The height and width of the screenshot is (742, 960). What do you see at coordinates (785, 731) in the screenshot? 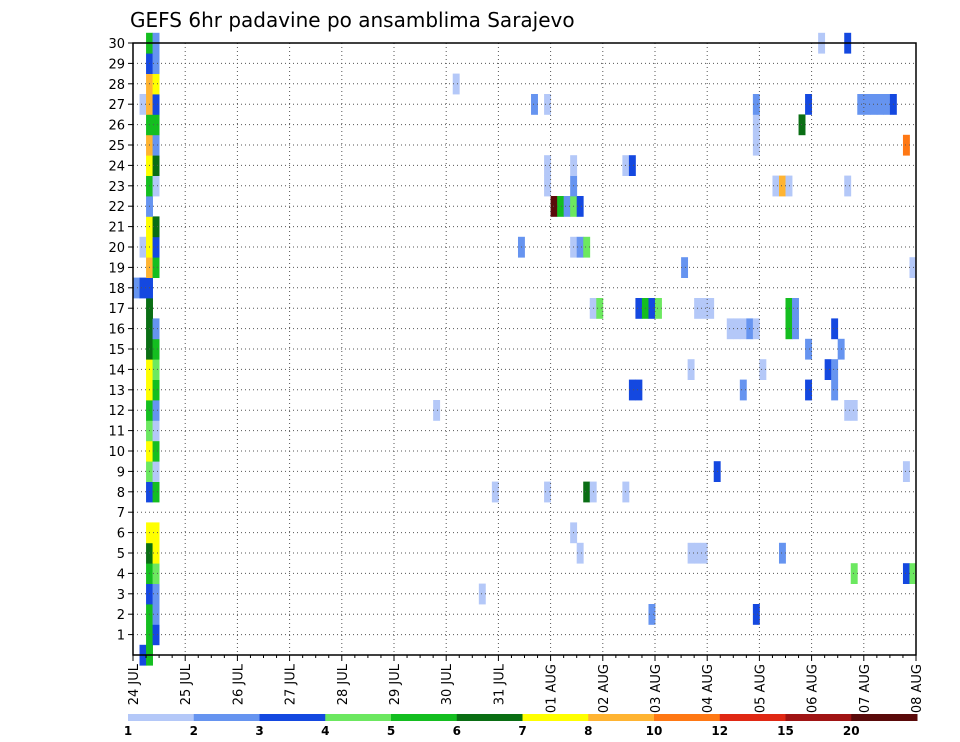
I see `colorbar-label: 15` at bounding box center [785, 731].